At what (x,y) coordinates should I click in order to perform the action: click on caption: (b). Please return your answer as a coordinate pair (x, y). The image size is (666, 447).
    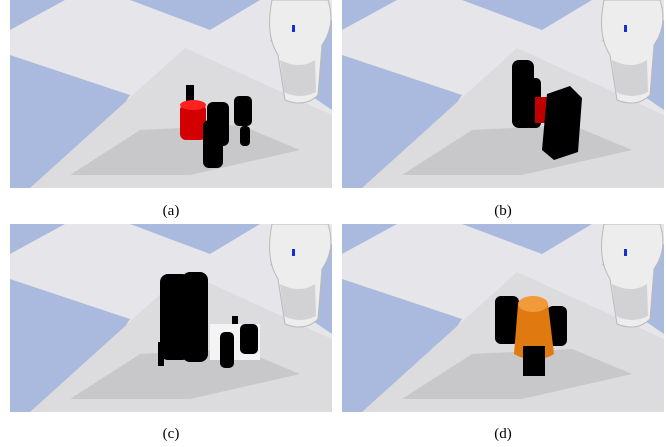
    Looking at the image, I should click on (503, 211).